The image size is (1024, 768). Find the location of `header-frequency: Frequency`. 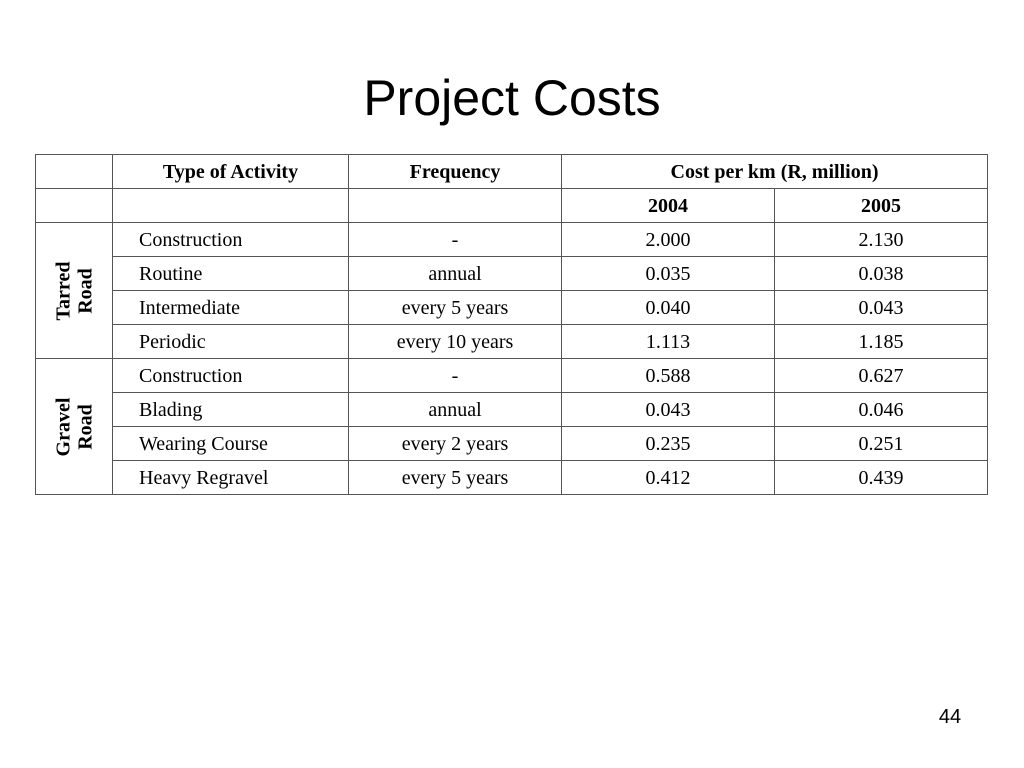

header-frequency: Frequency is located at coordinates (455, 171).